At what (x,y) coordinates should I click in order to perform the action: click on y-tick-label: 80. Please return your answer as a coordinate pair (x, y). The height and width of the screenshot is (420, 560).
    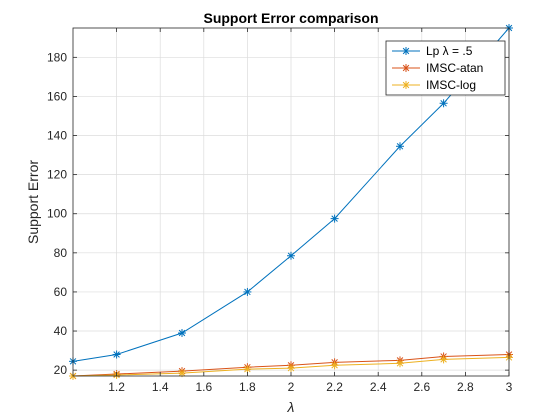
    Looking at the image, I should click on (61, 253).